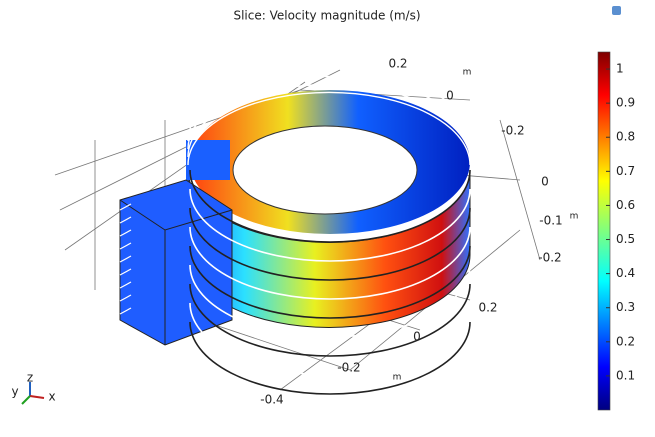 The width and height of the screenshot is (655, 437). Describe the element at coordinates (33, 388) in the screenshot. I see `triad: z y x` at that location.